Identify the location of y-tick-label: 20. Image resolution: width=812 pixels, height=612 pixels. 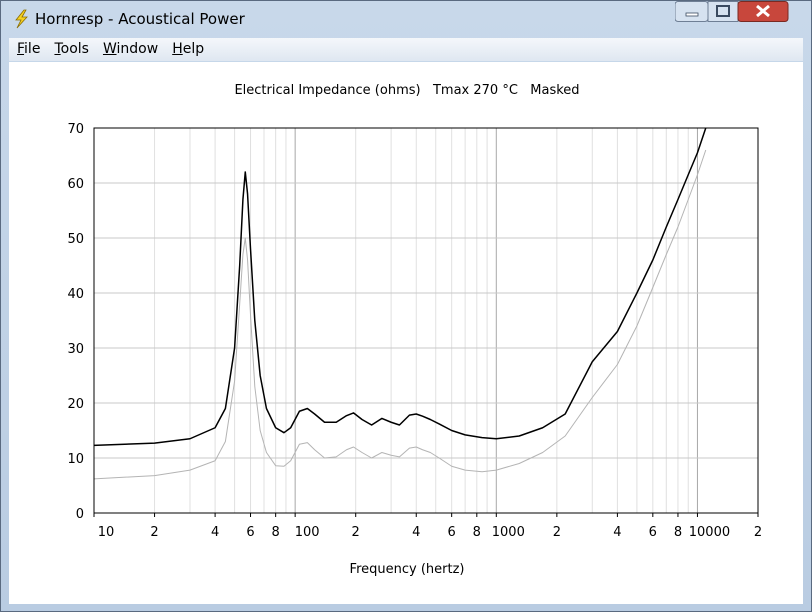
(75, 404).